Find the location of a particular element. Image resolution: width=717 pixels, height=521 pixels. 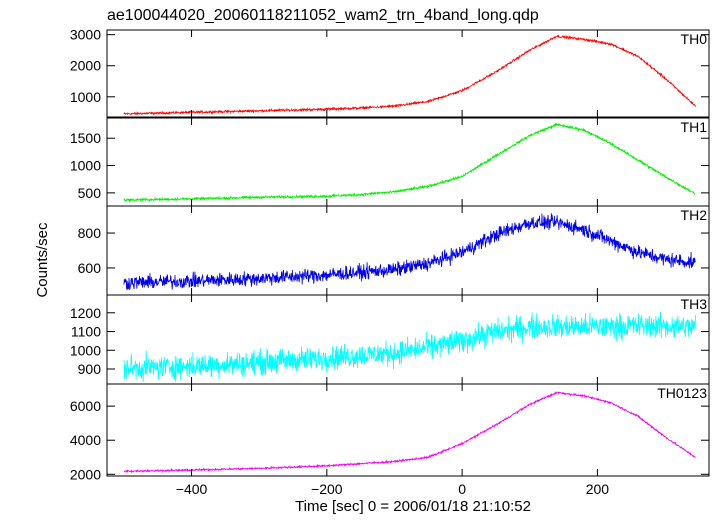

x-tick-label: 0 is located at coordinates (462, 489).